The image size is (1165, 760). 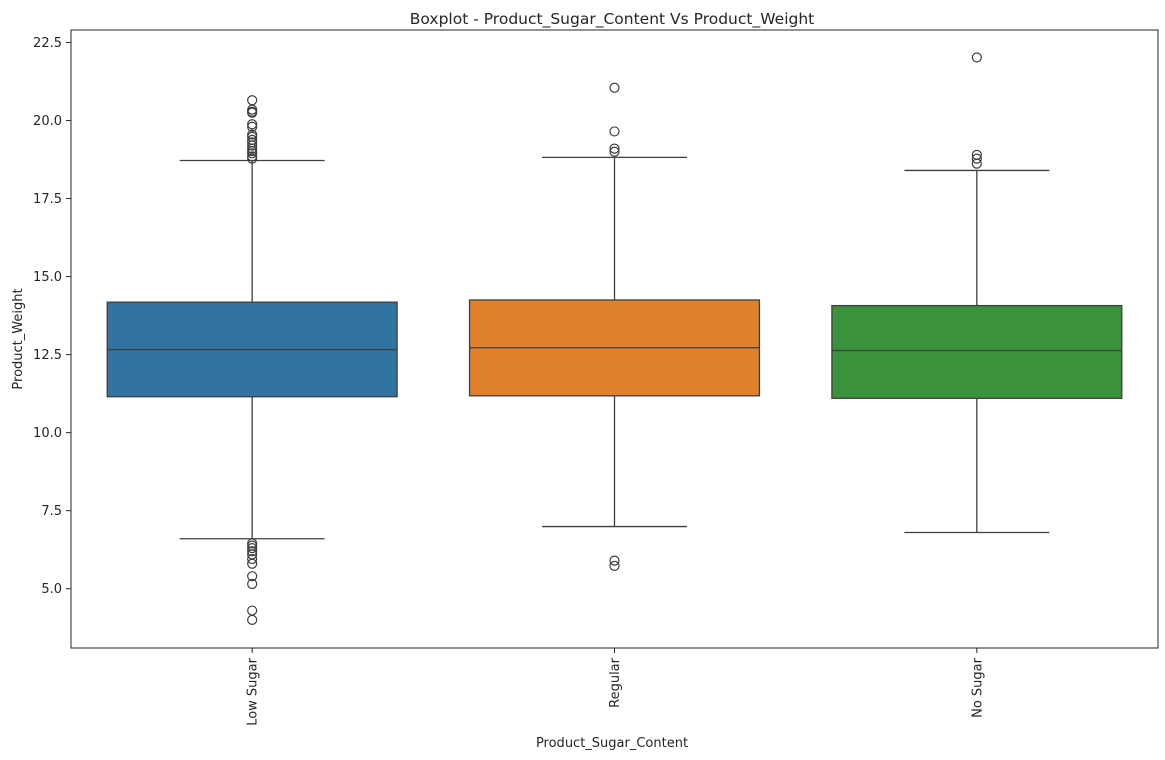 I want to click on y-tick-label: 5.0, so click(x=51, y=589).